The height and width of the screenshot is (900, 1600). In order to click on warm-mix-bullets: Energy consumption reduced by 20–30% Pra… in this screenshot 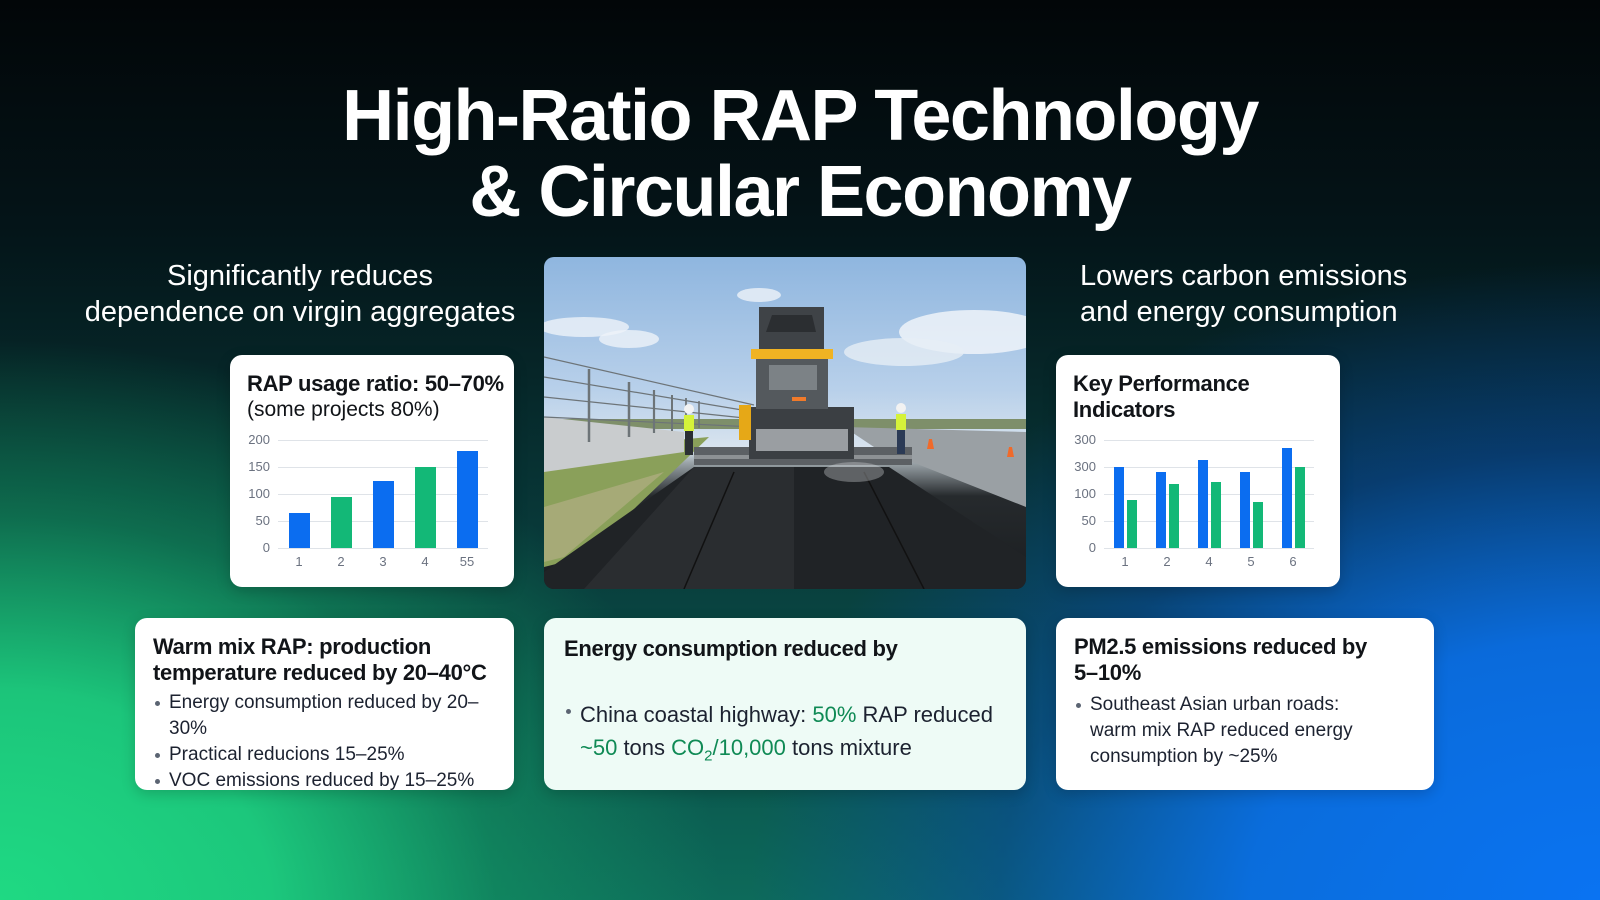, I will do `click(324, 742)`.